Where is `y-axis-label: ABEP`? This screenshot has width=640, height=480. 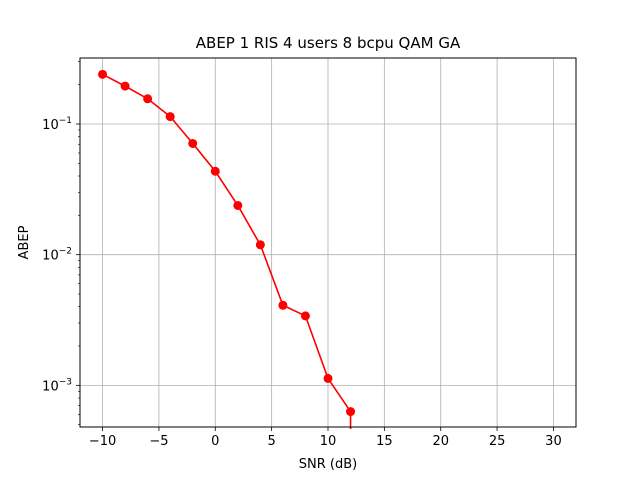
y-axis-label: ABEP is located at coordinates (24, 242).